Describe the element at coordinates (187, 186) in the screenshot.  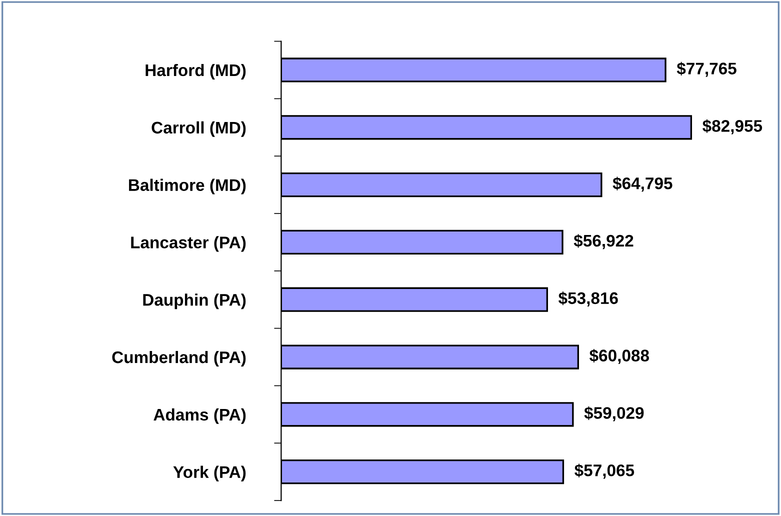
I see `y-tick-label: Baltimore (MD)` at that location.